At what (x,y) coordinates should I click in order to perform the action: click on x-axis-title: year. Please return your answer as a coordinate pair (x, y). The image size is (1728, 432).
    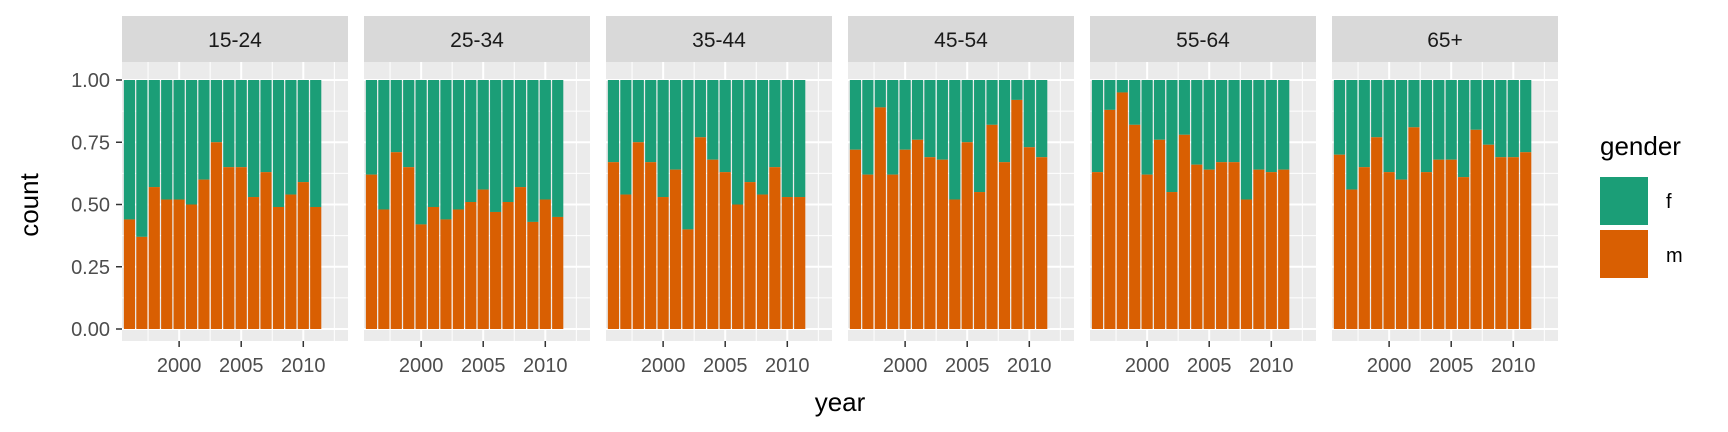
    Looking at the image, I should click on (840, 402).